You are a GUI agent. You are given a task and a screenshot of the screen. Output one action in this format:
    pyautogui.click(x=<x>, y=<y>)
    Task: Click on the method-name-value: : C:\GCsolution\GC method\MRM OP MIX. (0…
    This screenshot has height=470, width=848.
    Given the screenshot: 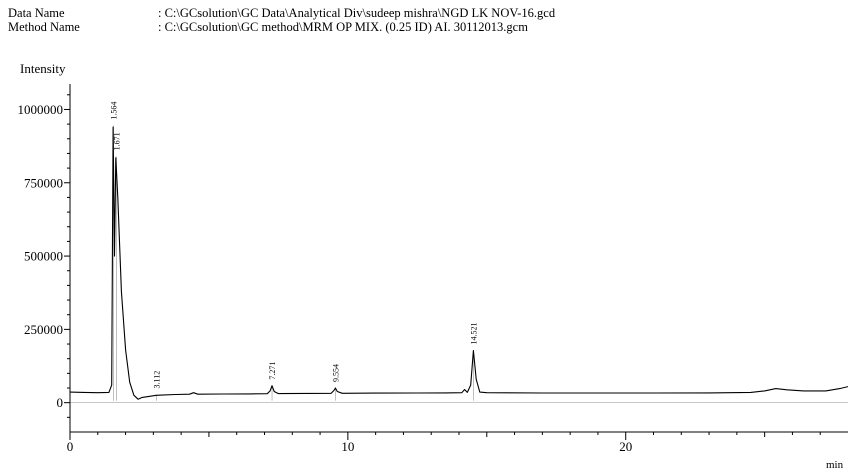 What is the action you would take?
    pyautogui.click(x=343, y=27)
    